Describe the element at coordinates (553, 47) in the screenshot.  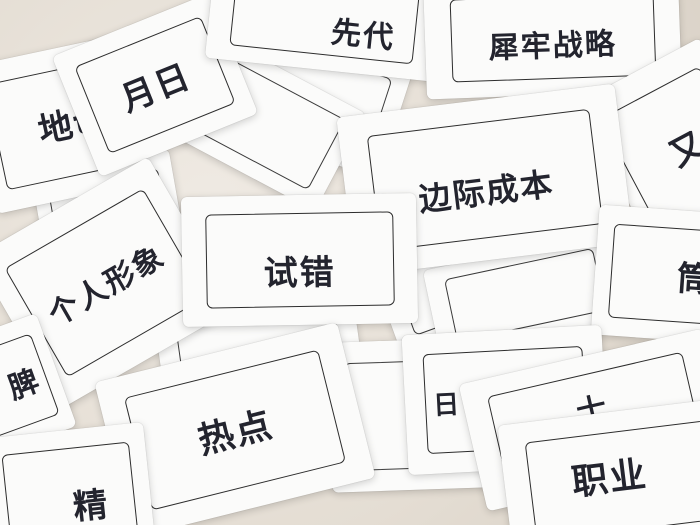
I see `card-text: 犀牢战略` at that location.